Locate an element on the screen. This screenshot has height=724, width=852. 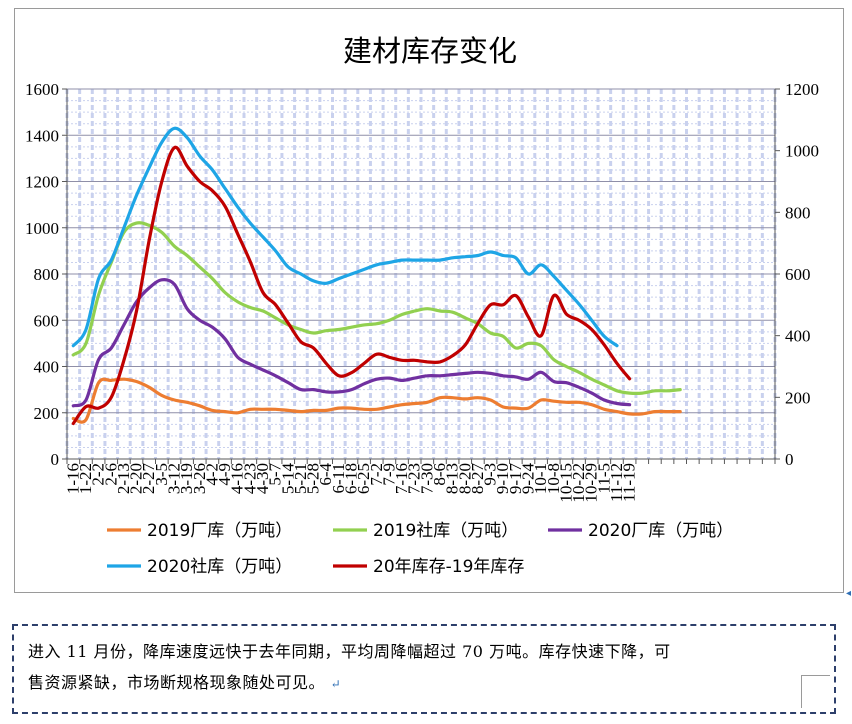
x-tick-label: 3-19 is located at coordinates (186, 478).